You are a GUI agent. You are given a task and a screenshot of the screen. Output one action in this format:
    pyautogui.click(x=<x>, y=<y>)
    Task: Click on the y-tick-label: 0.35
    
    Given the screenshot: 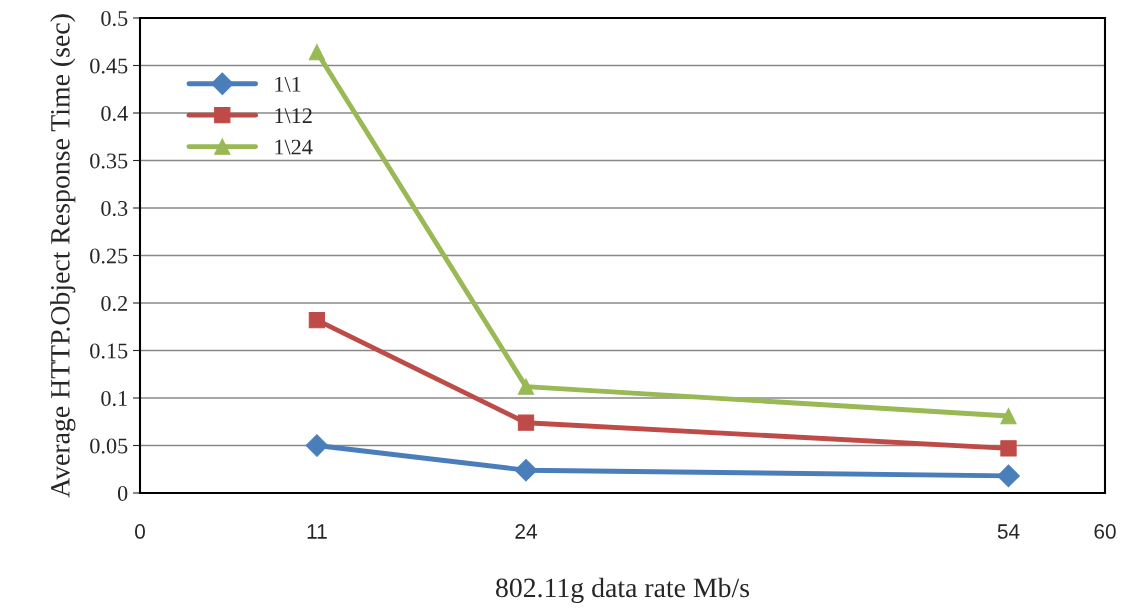 What is the action you would take?
    pyautogui.click(x=109, y=161)
    